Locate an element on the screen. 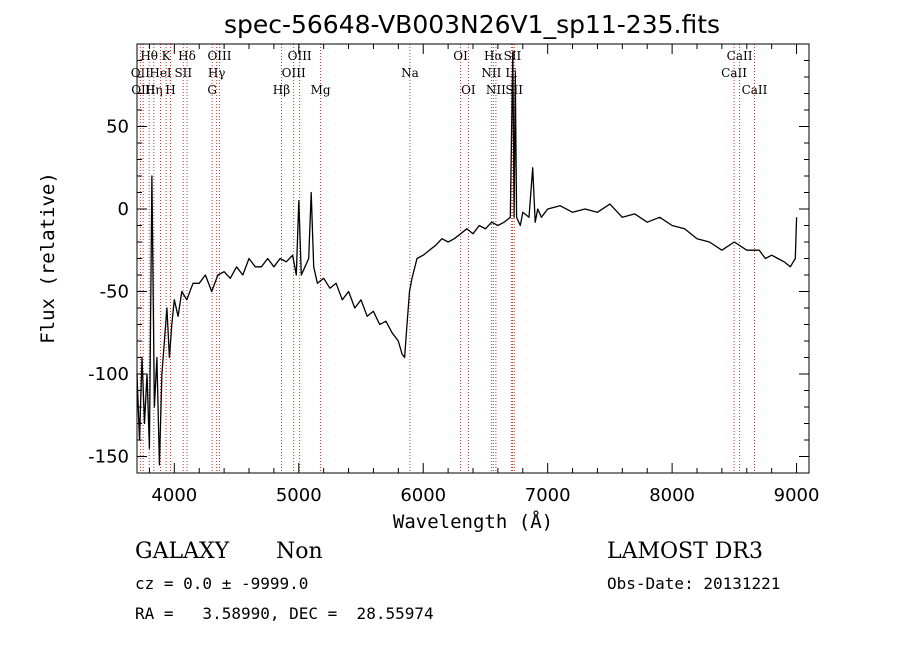 The image size is (900, 649). line-label-16: Na is located at coordinates (410, 73).